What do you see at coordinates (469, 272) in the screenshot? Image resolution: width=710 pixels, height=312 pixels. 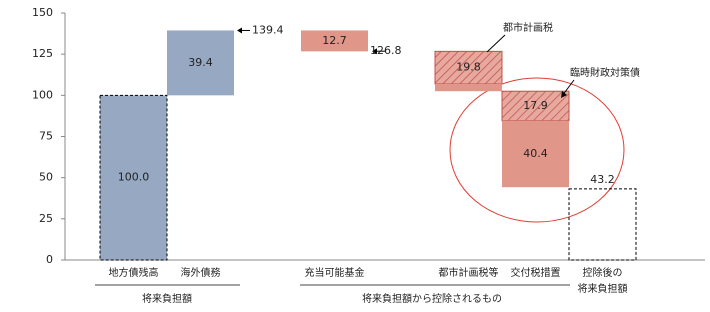 I see `x-tick-label: 都市計画税等` at bounding box center [469, 272].